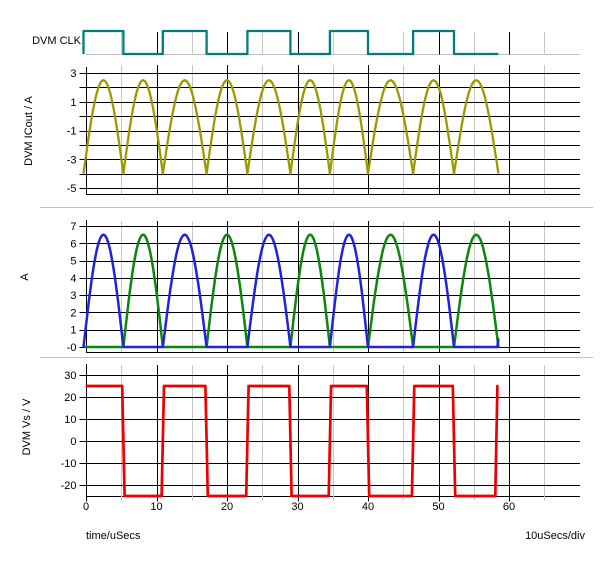  I want to click on clk-waveform, so click(290, 42).